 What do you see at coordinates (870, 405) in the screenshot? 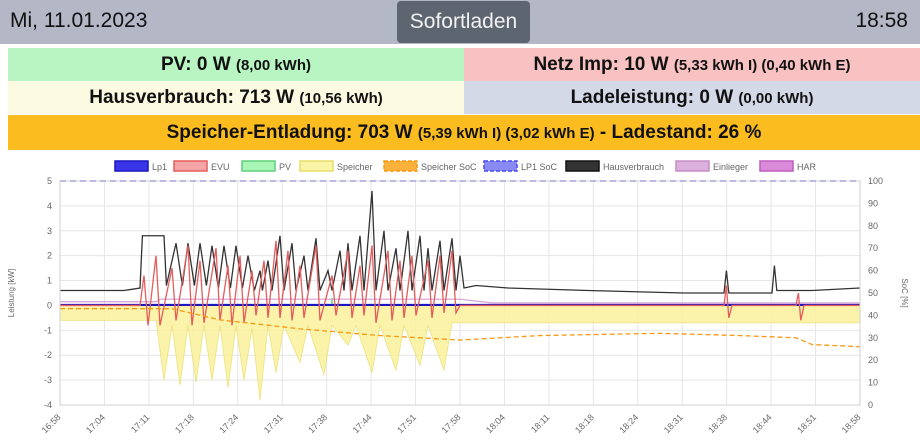
I see `y2-tick-label: 0` at bounding box center [870, 405].